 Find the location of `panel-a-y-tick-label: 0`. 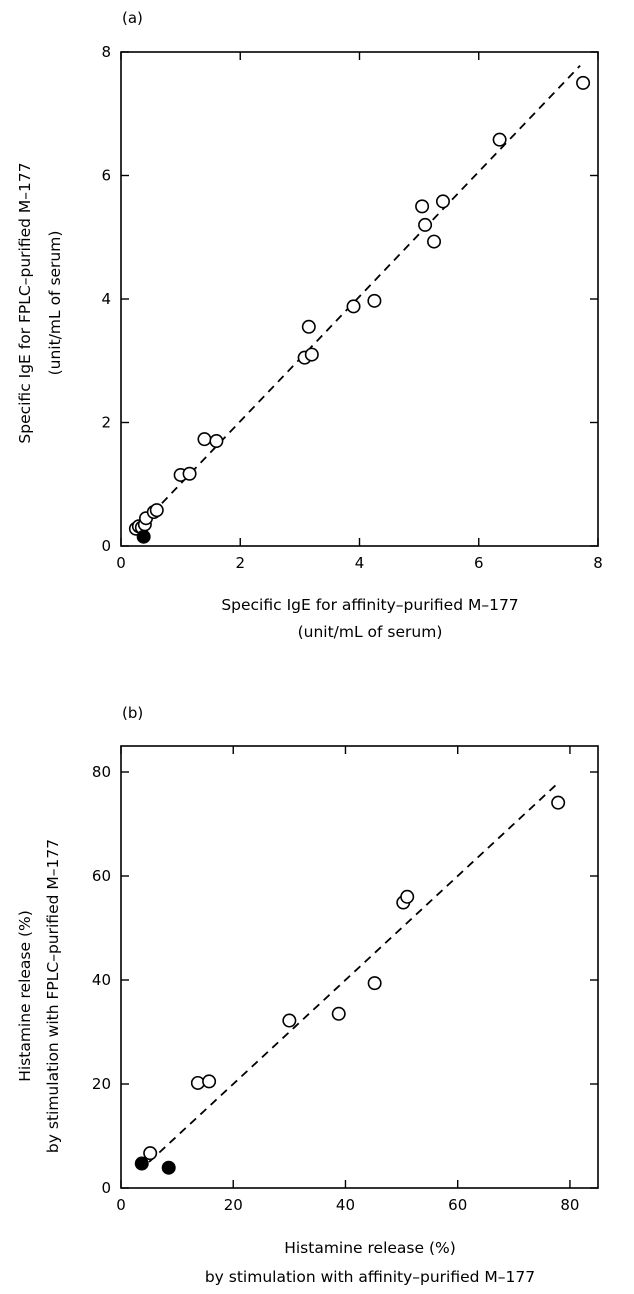

panel-a-y-tick-label: 0 is located at coordinates (106, 546).